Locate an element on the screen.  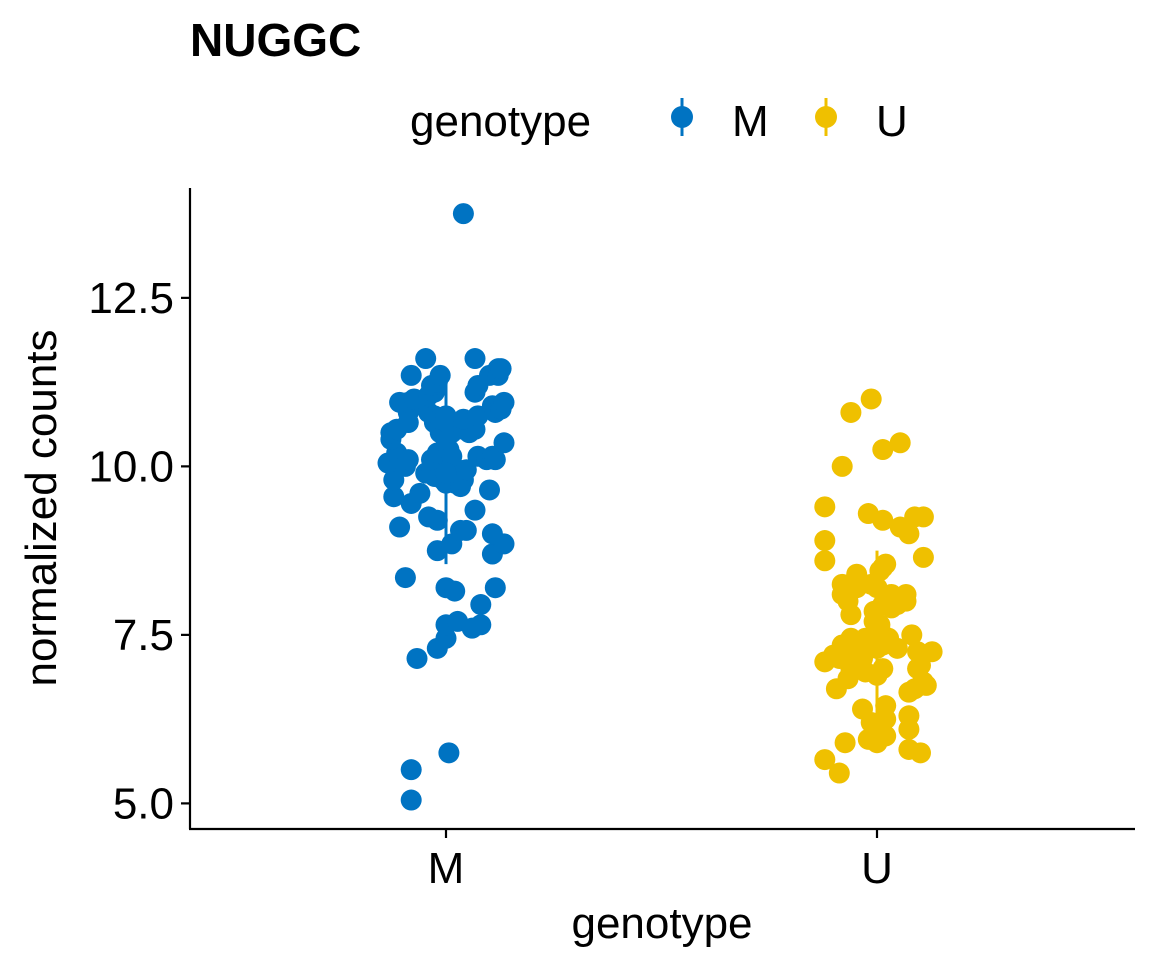
legend-label-u: U is located at coordinates (892, 121).